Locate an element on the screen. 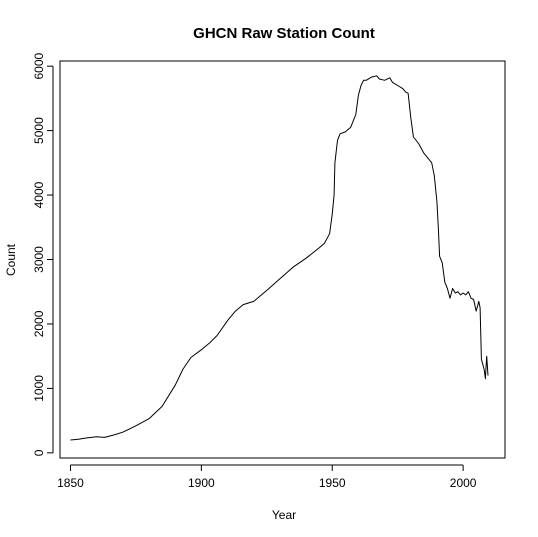 The width and height of the screenshot is (538, 537). x-tick-label: 1950 is located at coordinates (332, 483).